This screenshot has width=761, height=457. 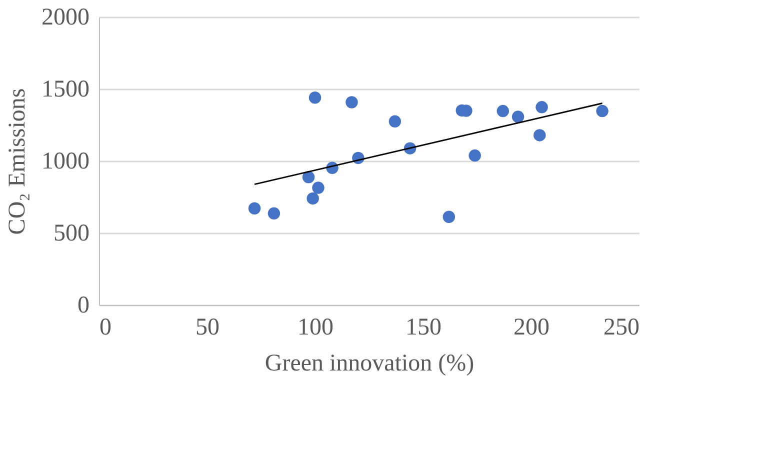 I want to click on y-tick-label: 1000, so click(x=66, y=161).